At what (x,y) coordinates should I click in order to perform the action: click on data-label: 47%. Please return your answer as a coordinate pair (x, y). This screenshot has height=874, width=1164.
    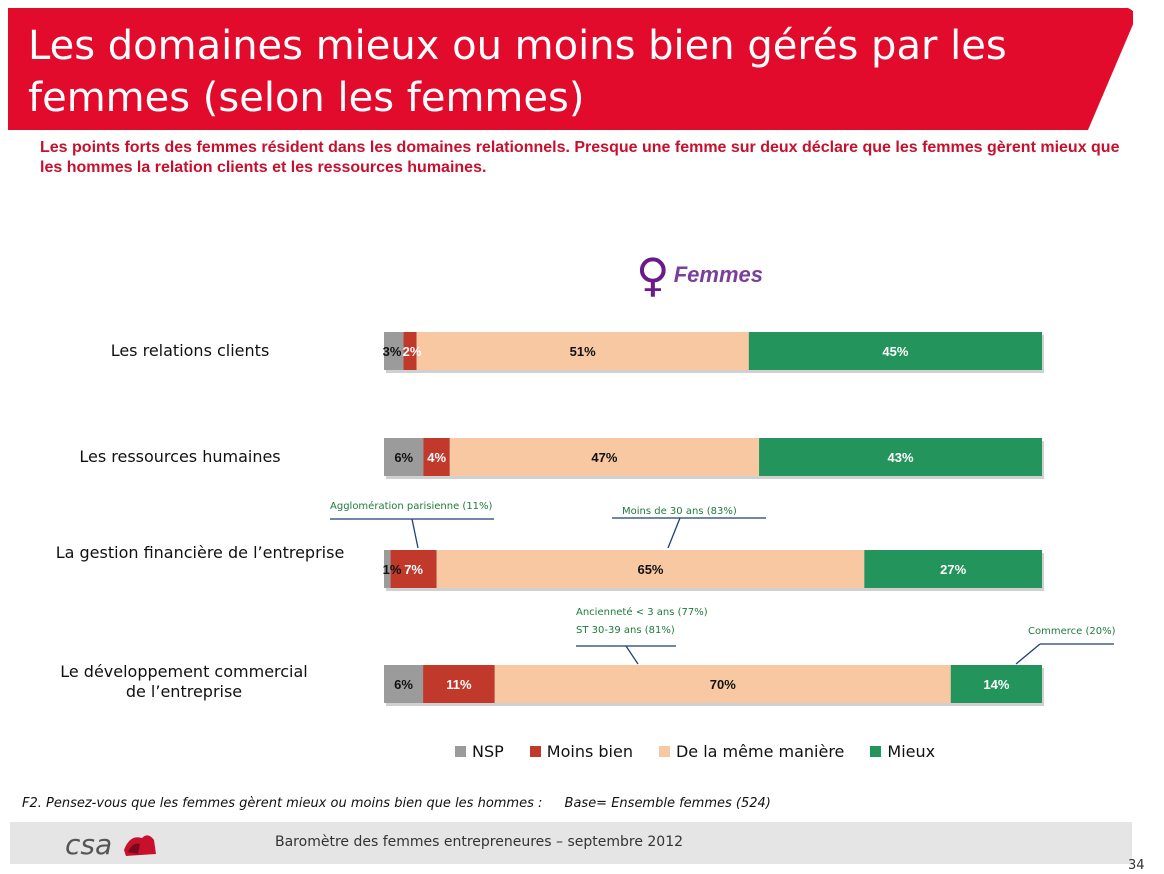
    Looking at the image, I should click on (604, 457).